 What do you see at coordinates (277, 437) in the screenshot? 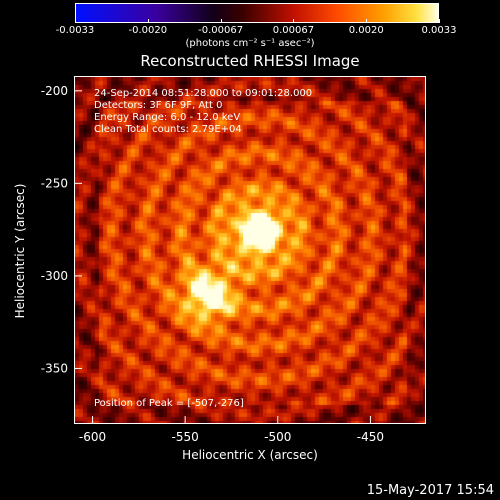
I see `x-tick-label: -500` at bounding box center [277, 437].